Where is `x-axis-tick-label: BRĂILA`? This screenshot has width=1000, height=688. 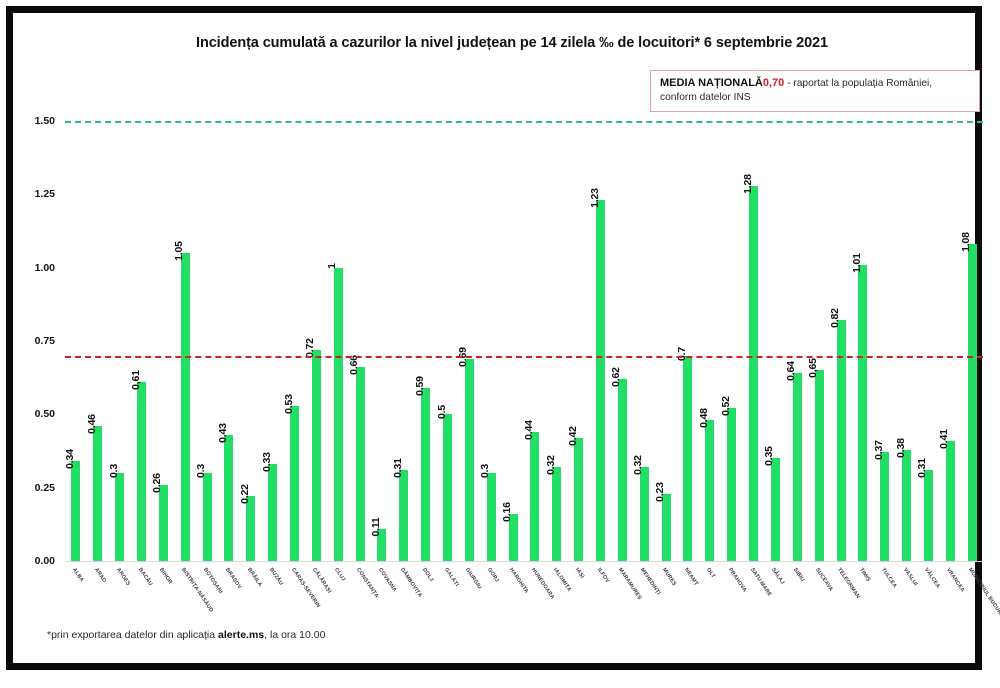
x-axis-tick-label: BRĂILA is located at coordinates (254, 577).